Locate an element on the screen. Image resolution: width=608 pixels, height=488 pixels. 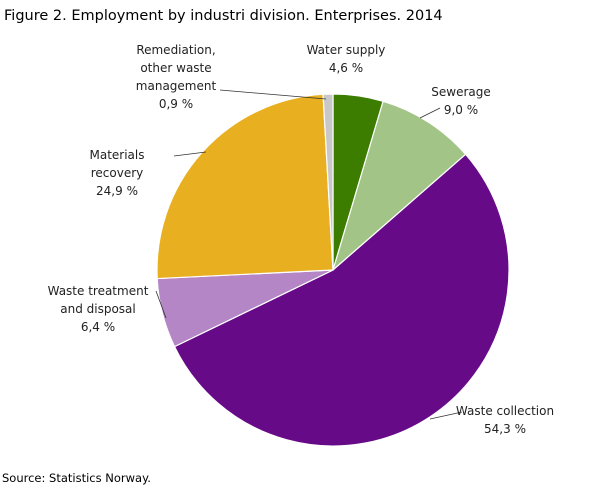
value-label: 0,9 % is located at coordinates (176, 104).